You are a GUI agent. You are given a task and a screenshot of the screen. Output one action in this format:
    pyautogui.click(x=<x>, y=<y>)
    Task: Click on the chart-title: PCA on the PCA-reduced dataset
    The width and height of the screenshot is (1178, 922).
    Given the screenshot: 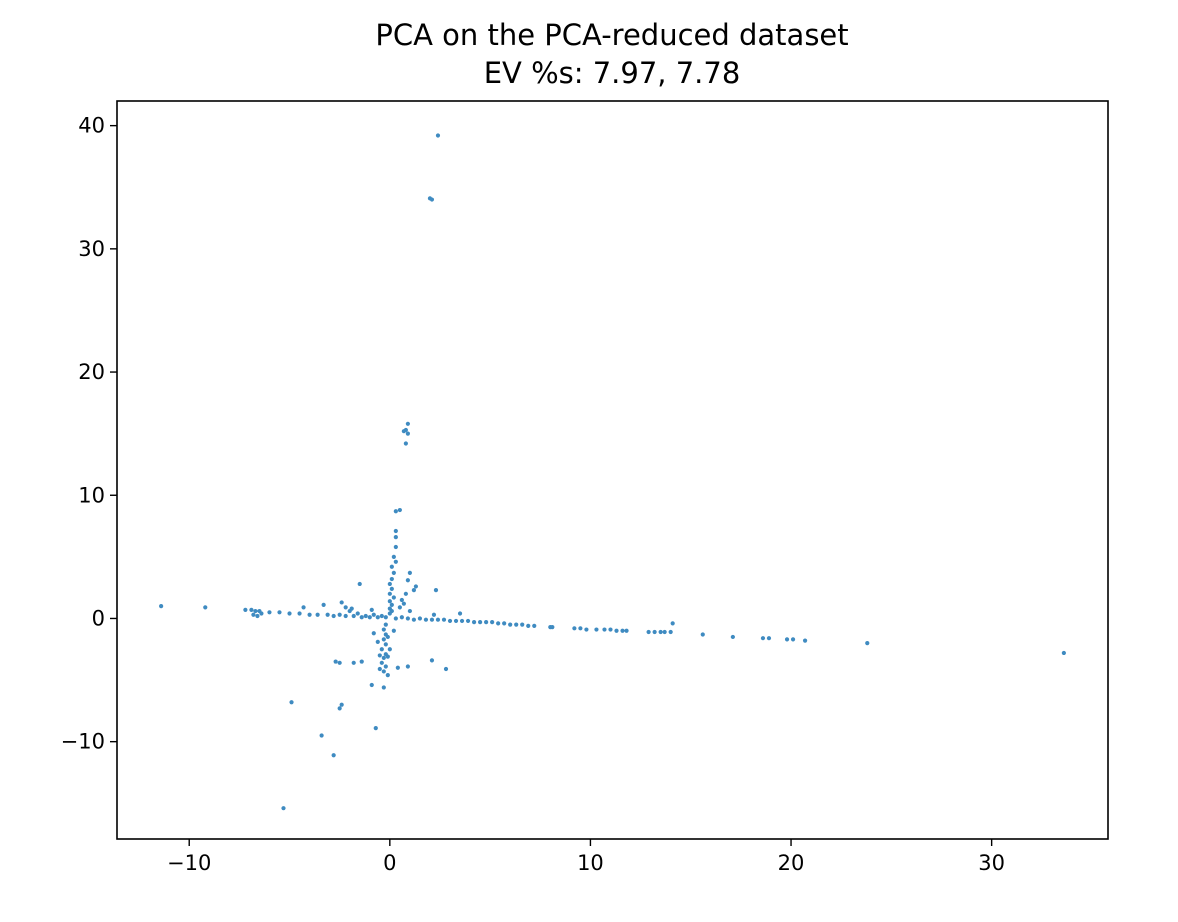 What is the action you would take?
    pyautogui.click(x=611, y=35)
    